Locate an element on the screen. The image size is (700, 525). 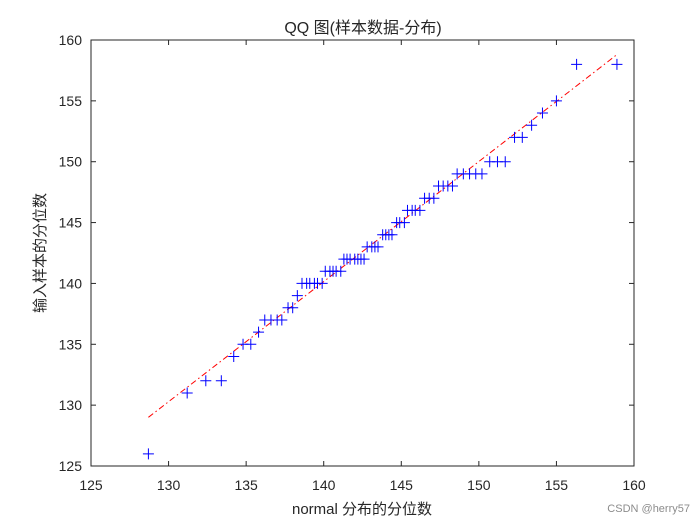
x-axis-label: normal 分布的分位数 is located at coordinates (362, 509).